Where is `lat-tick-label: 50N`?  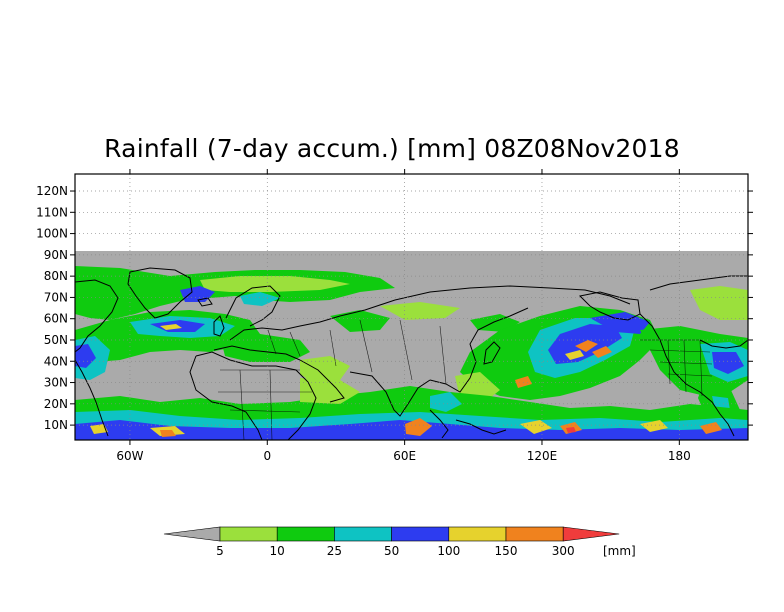
lat-tick-label: 50N is located at coordinates (56, 340).